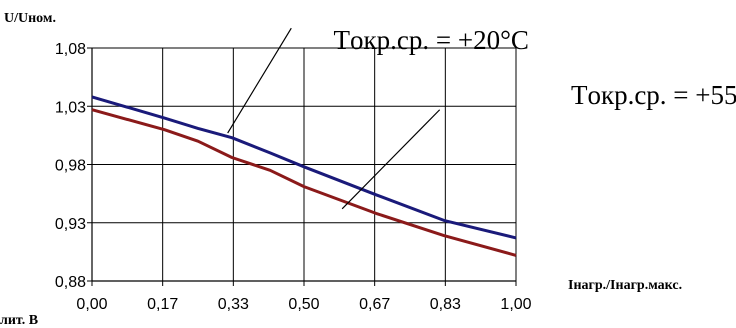  I want to click on x-tick-label: 0,67, so click(374, 304).